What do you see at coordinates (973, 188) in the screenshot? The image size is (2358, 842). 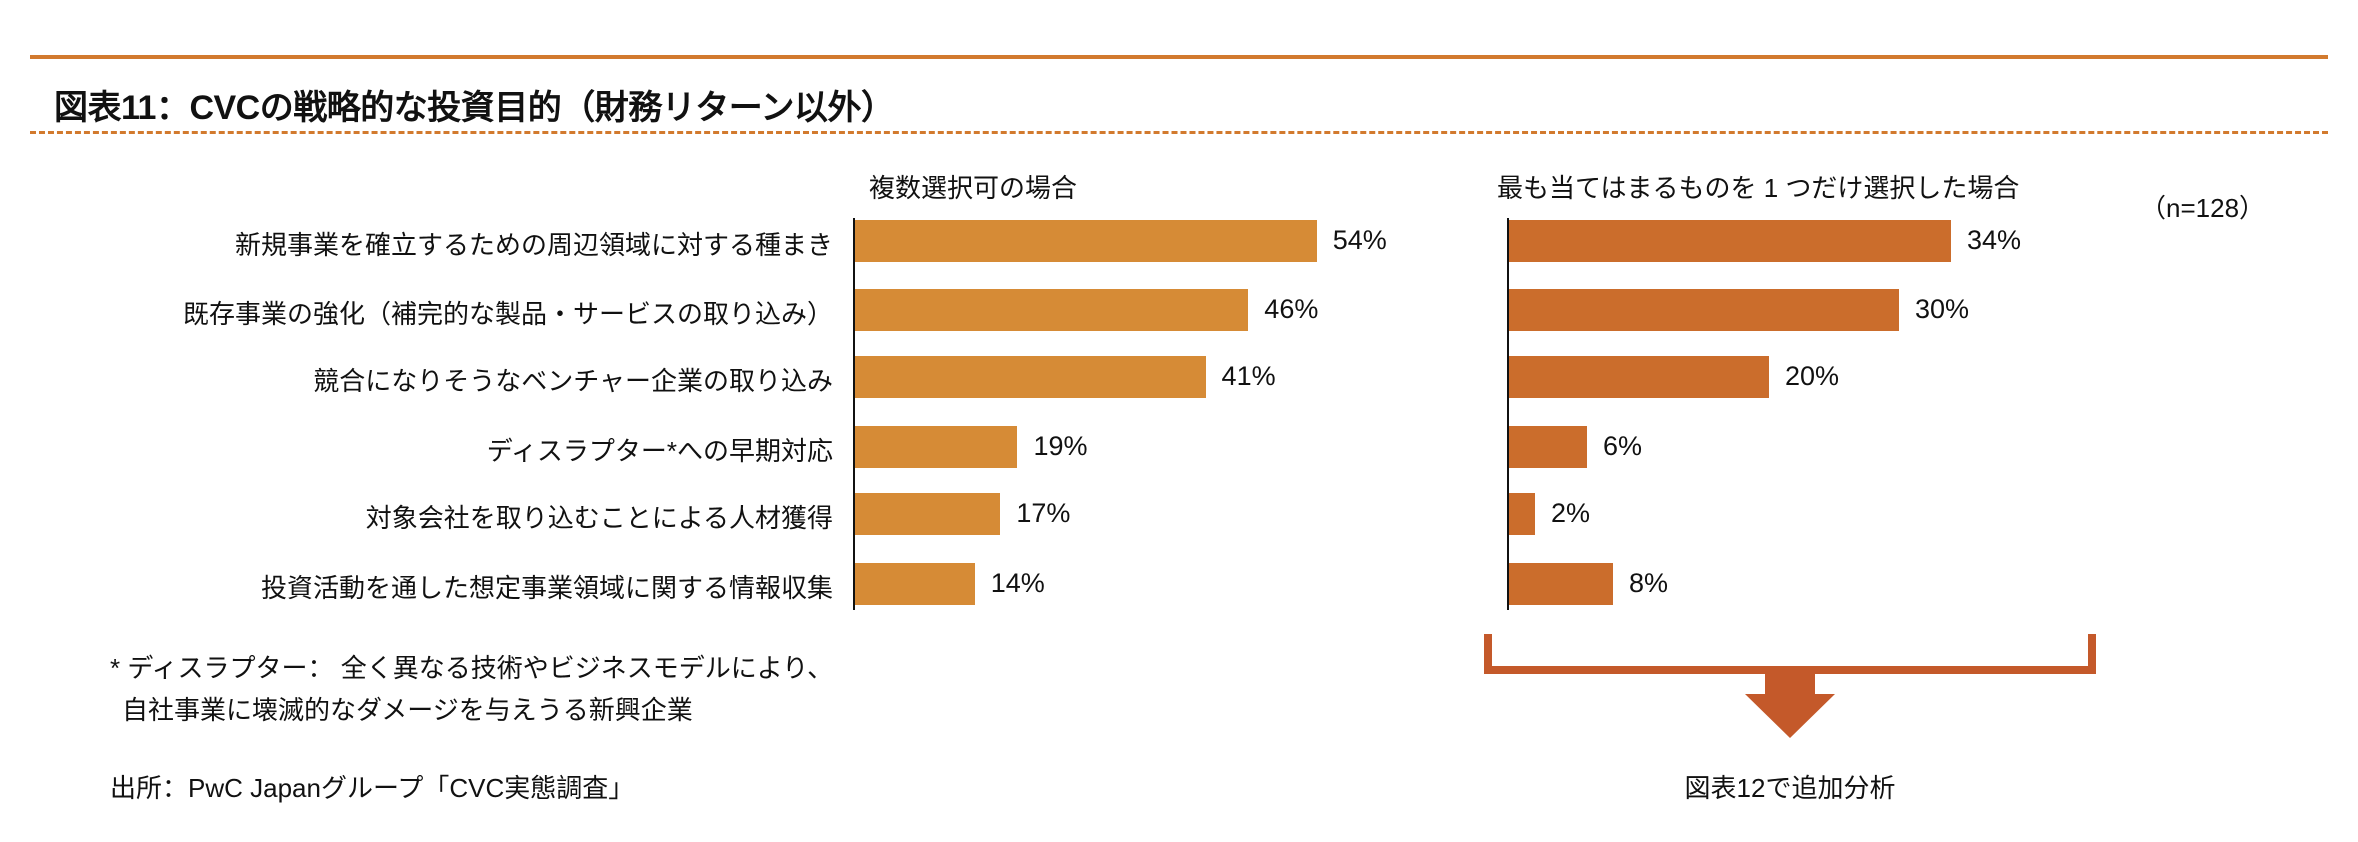 I see `left-chart-title: 複数選択可の場合` at bounding box center [973, 188].